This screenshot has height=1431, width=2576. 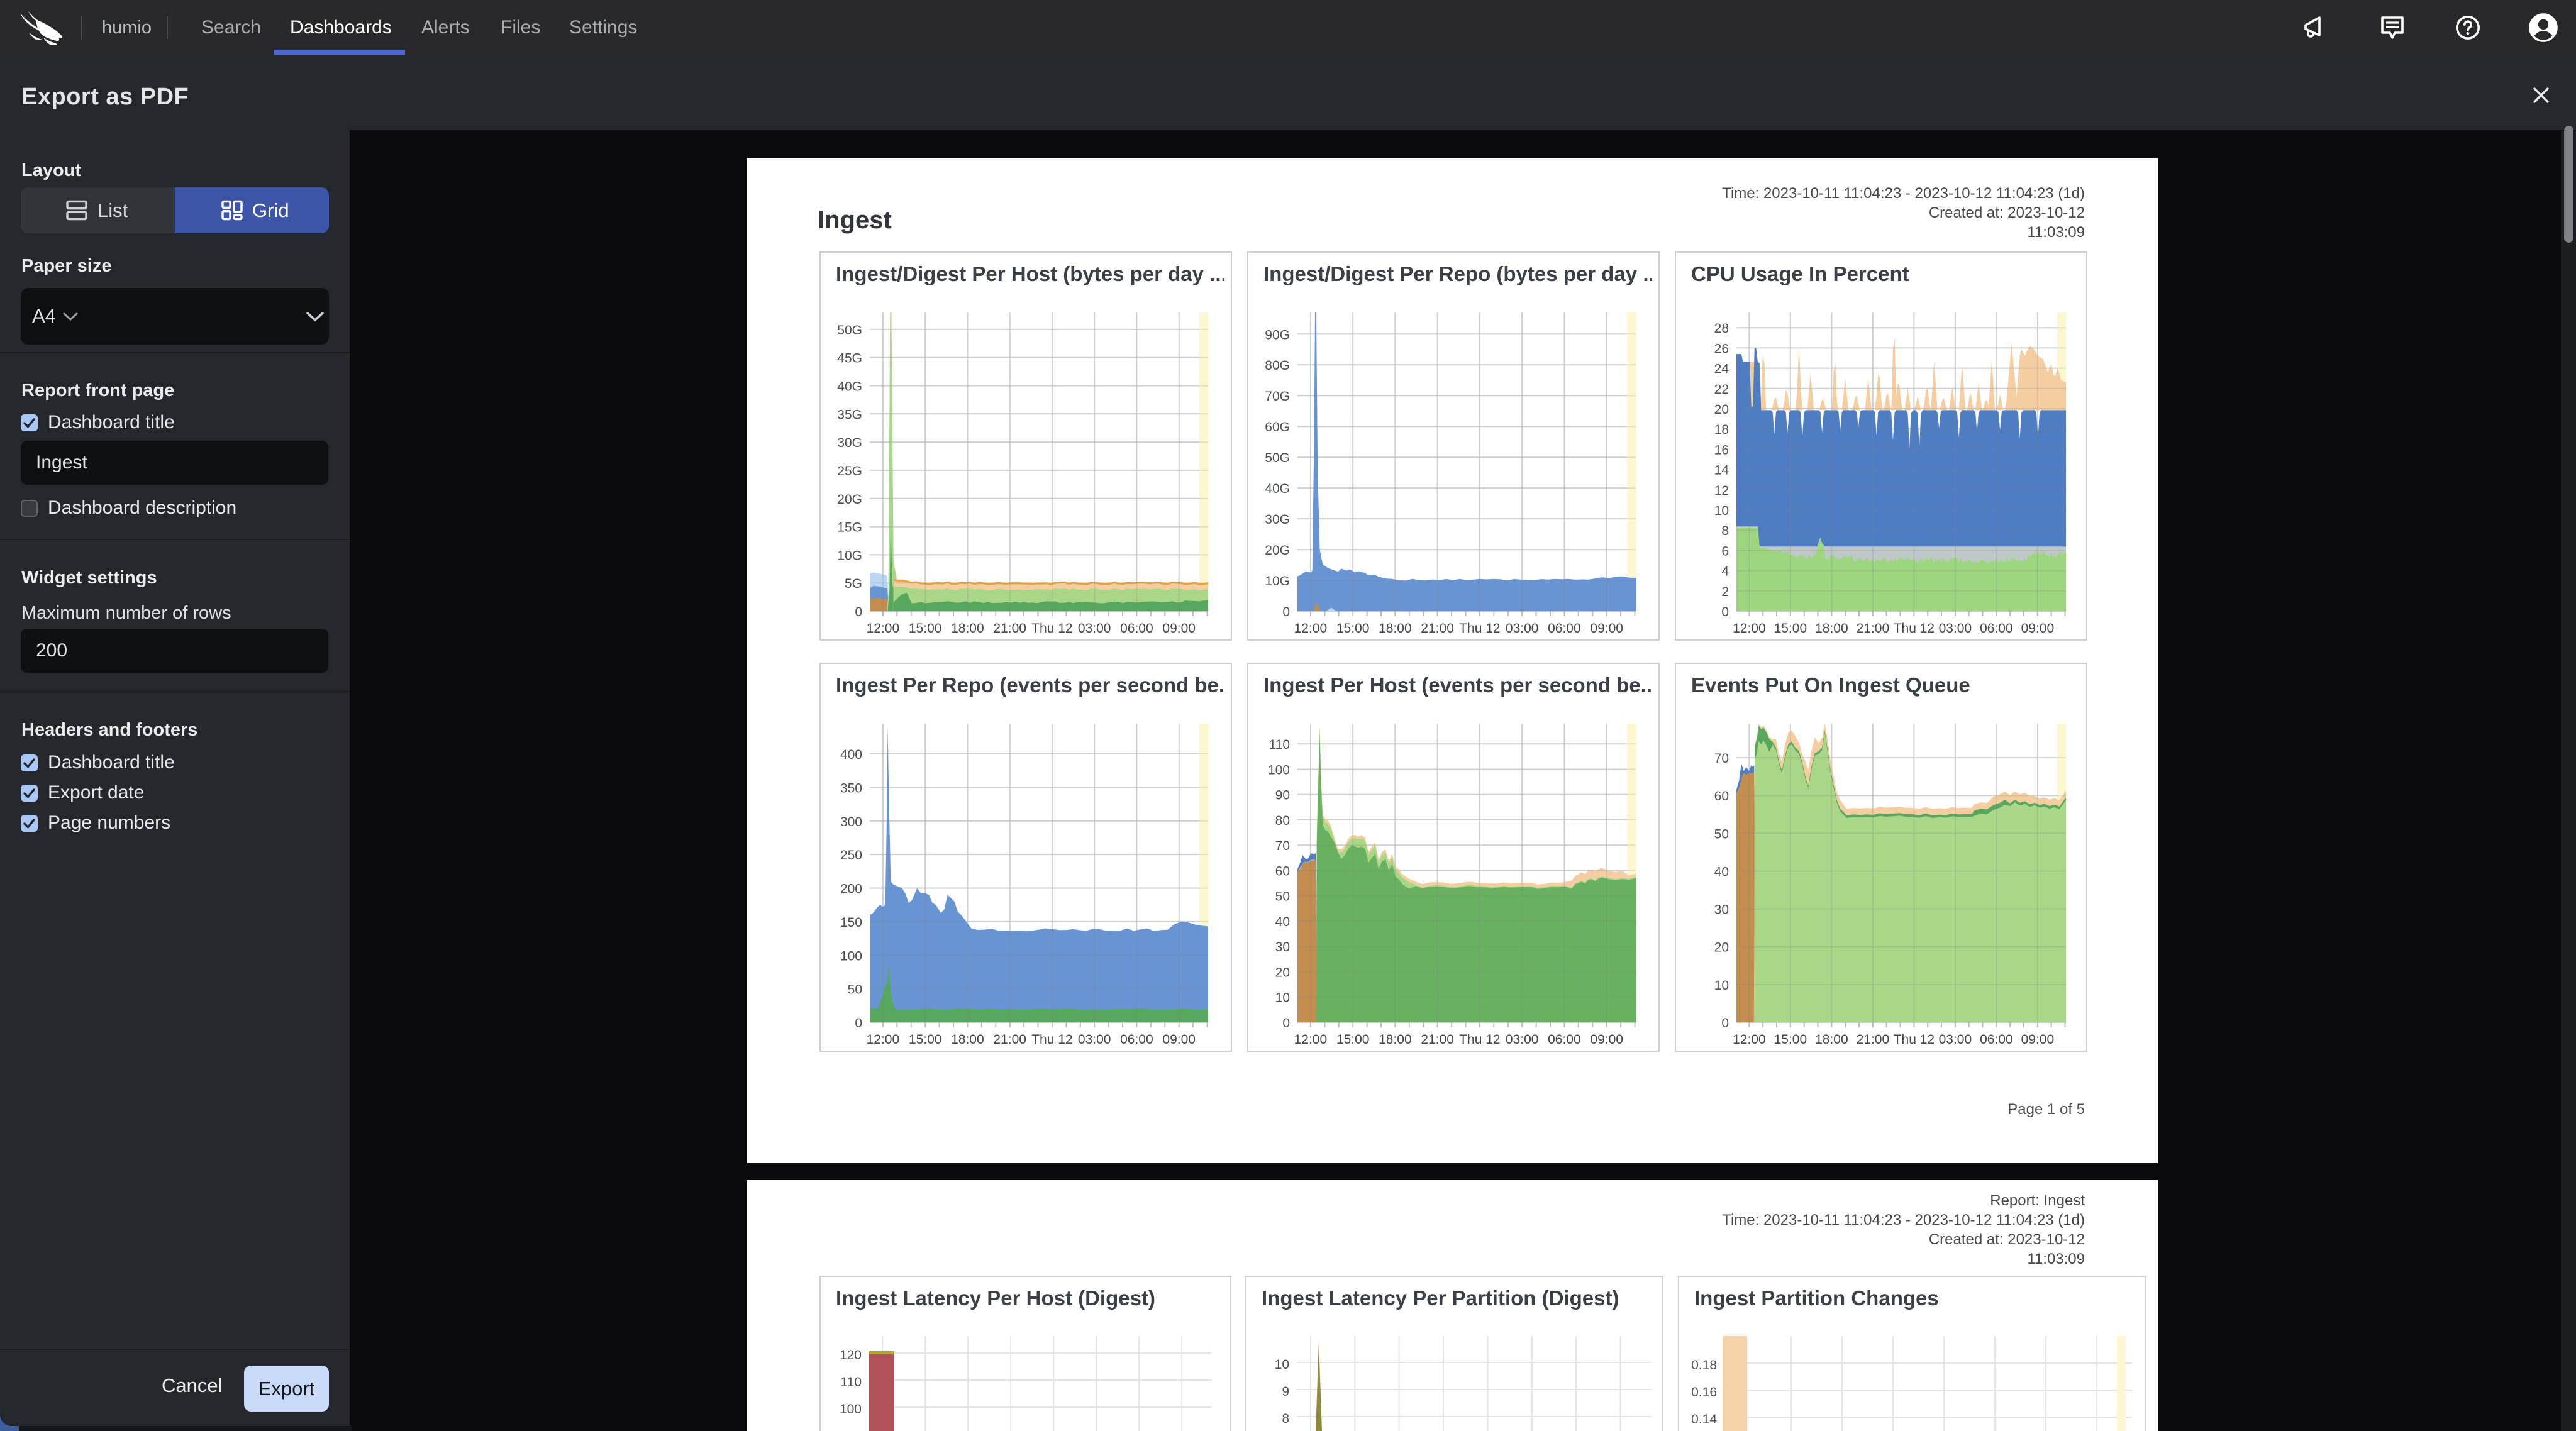 I want to click on svg-text: 50G, so click(x=1277, y=458).